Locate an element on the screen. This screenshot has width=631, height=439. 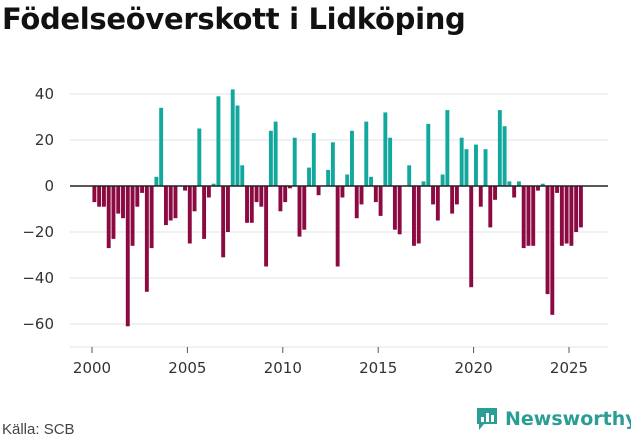
x-axis-ticks: 2000 2005 2010 2015 2020 2025 is located at coordinates (330, 362).